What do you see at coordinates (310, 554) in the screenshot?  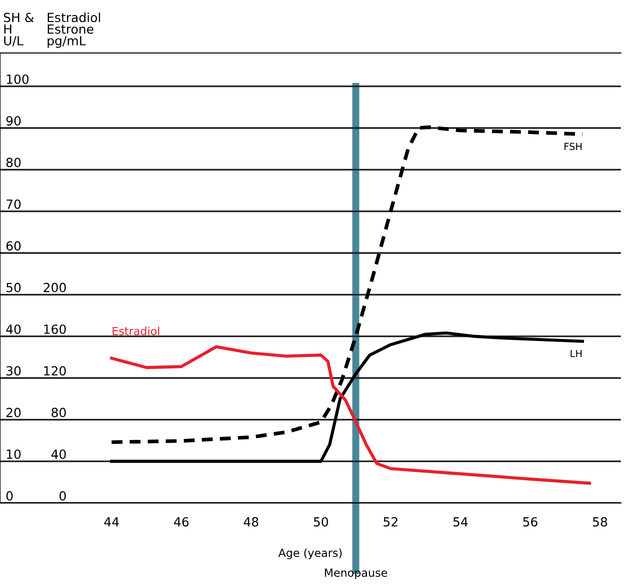 I see `x-axis-title: Age (years)` at bounding box center [310, 554].